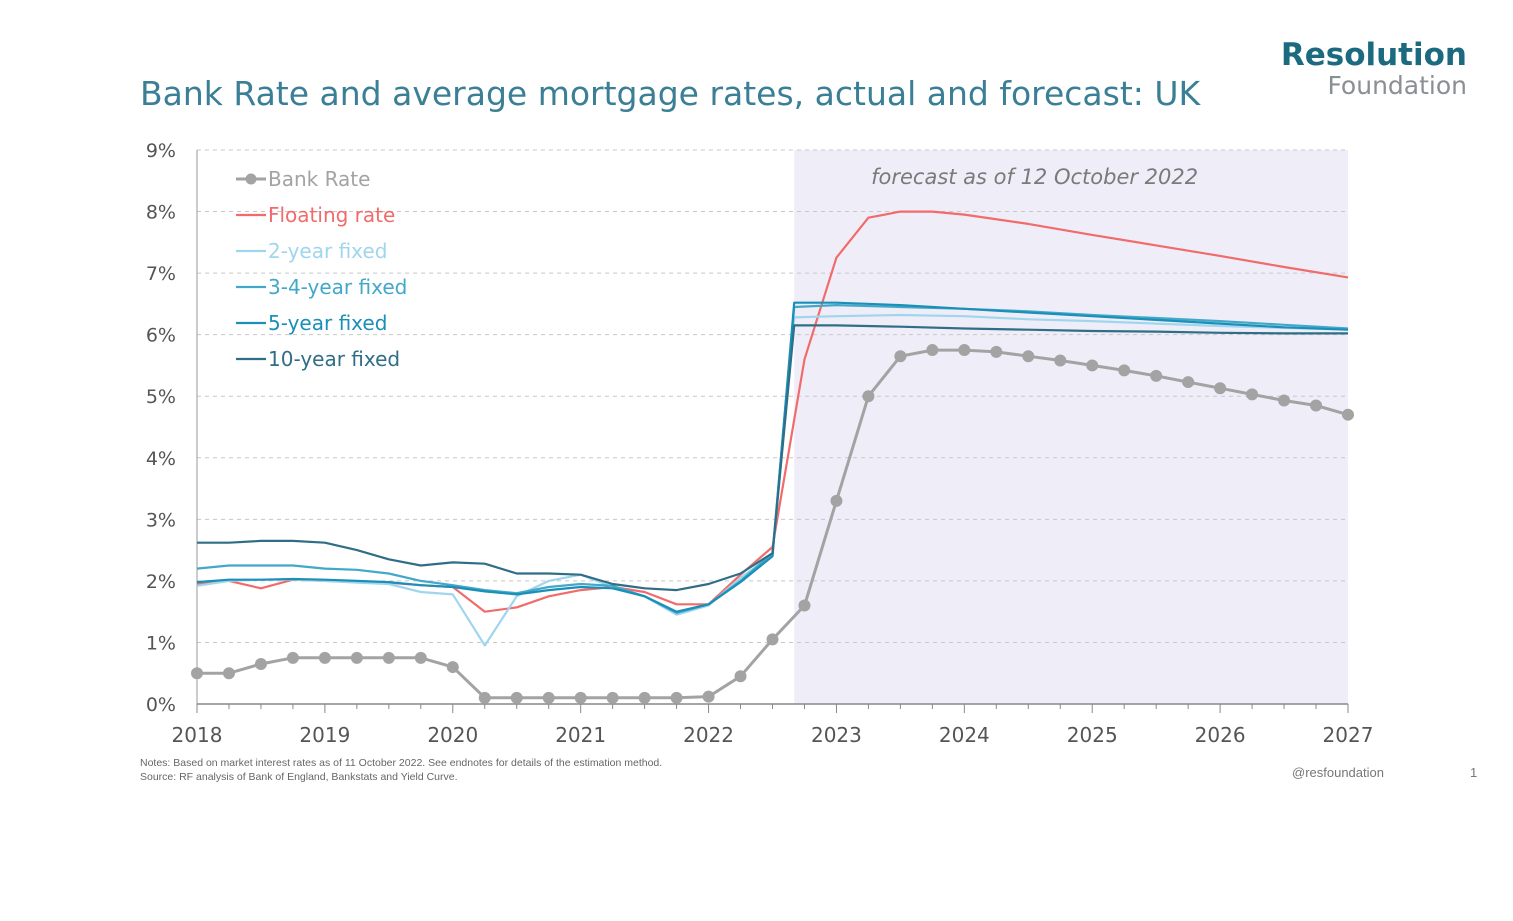 This screenshot has height=921, width=1513. I want to click on y-tick-label: 5%, so click(161, 397).